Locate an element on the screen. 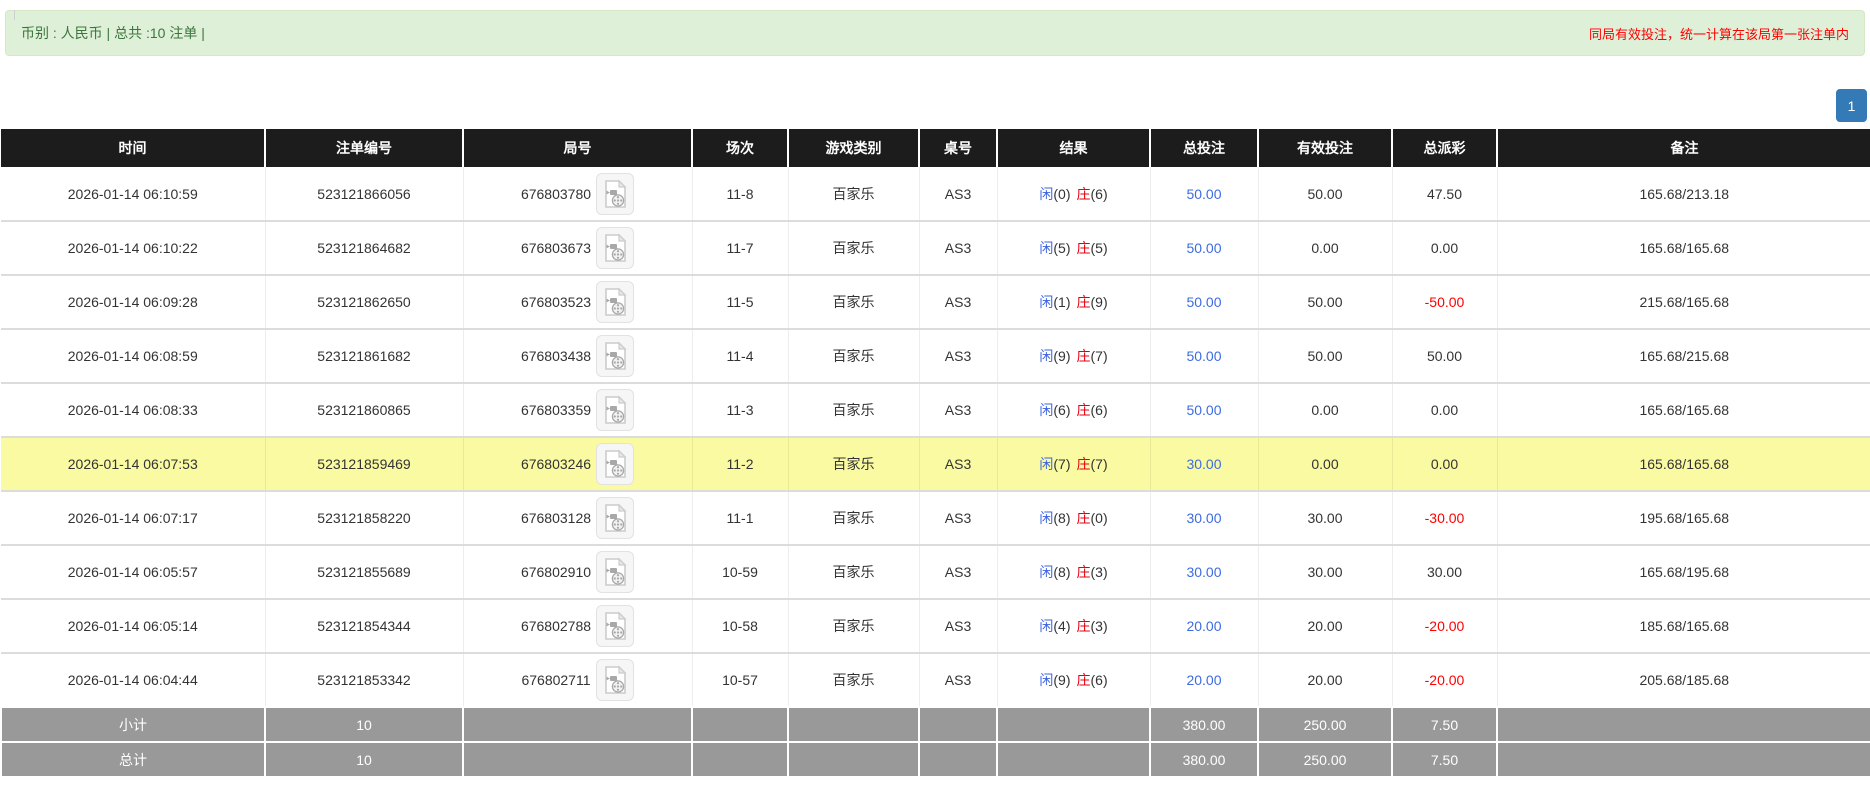  cell-time: 2026-01-14 06:07:17 is located at coordinates (133, 517).